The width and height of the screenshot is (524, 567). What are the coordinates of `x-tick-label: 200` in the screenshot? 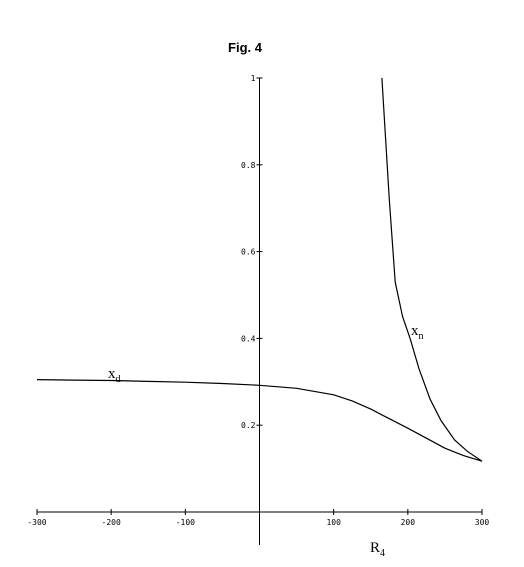 It's located at (408, 522).